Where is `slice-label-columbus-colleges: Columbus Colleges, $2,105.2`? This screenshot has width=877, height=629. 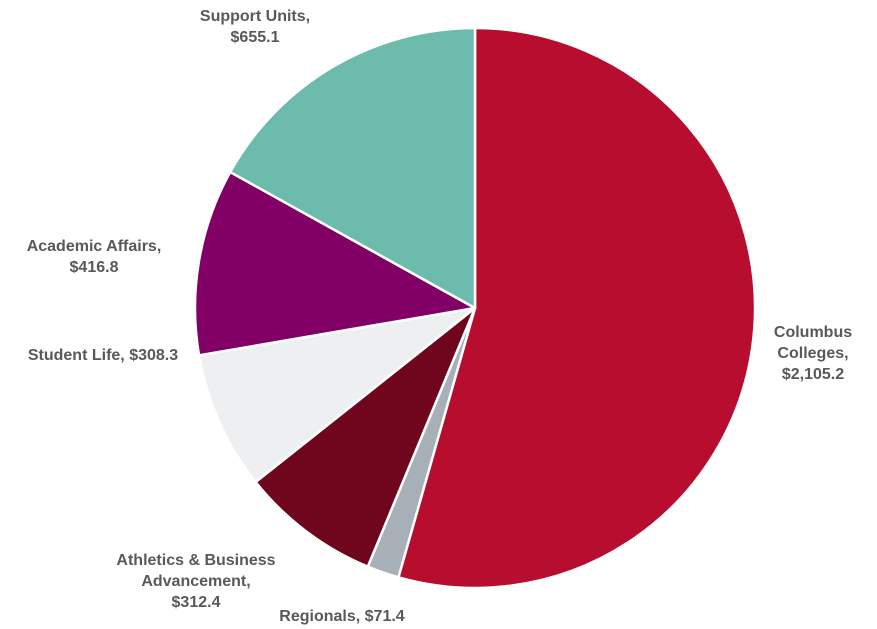
slice-label-columbus-colleges: Columbus Colleges, $2,105.2 is located at coordinates (813, 353).